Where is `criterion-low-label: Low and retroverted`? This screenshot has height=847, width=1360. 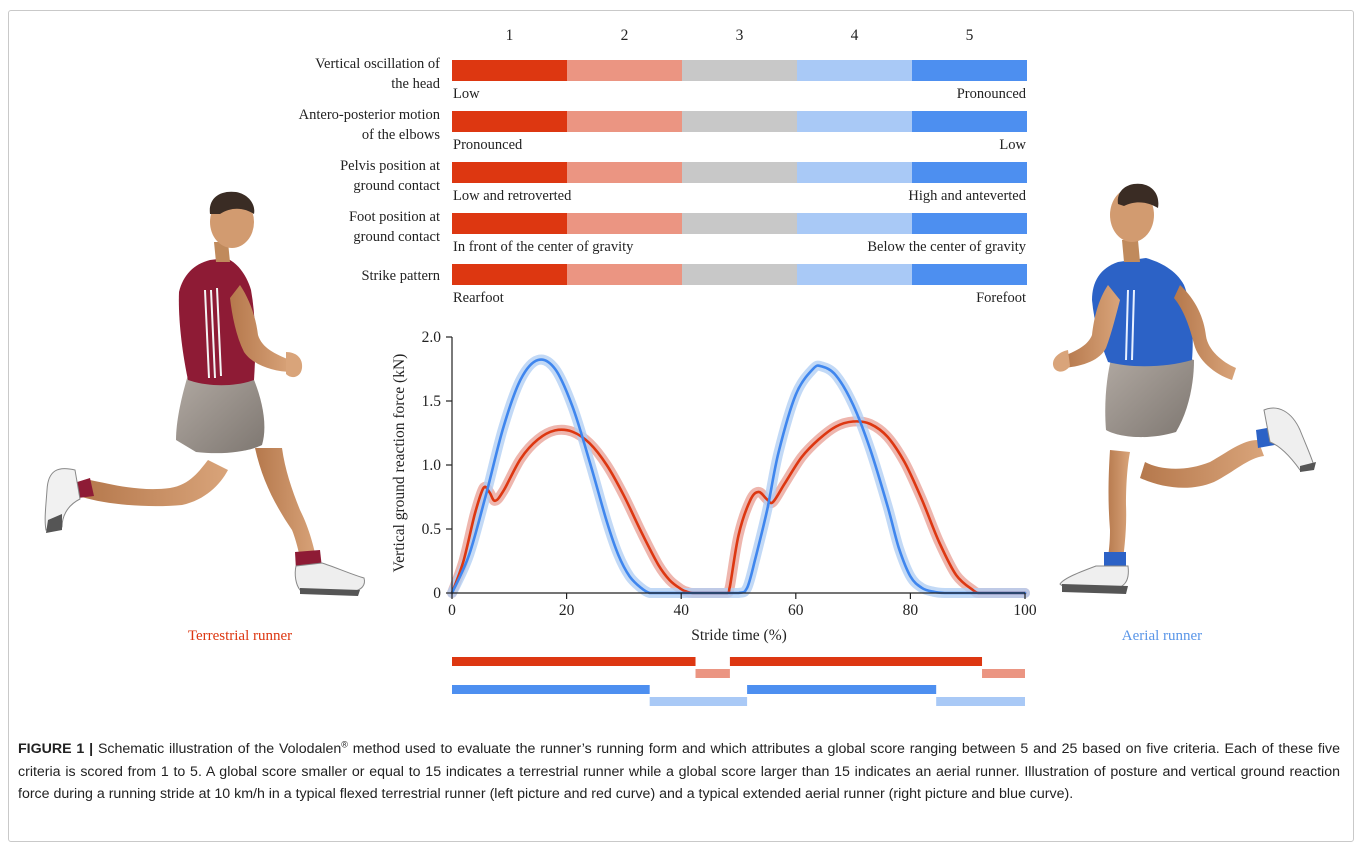
criterion-low-label: Low and retroverted is located at coordinates (512, 196).